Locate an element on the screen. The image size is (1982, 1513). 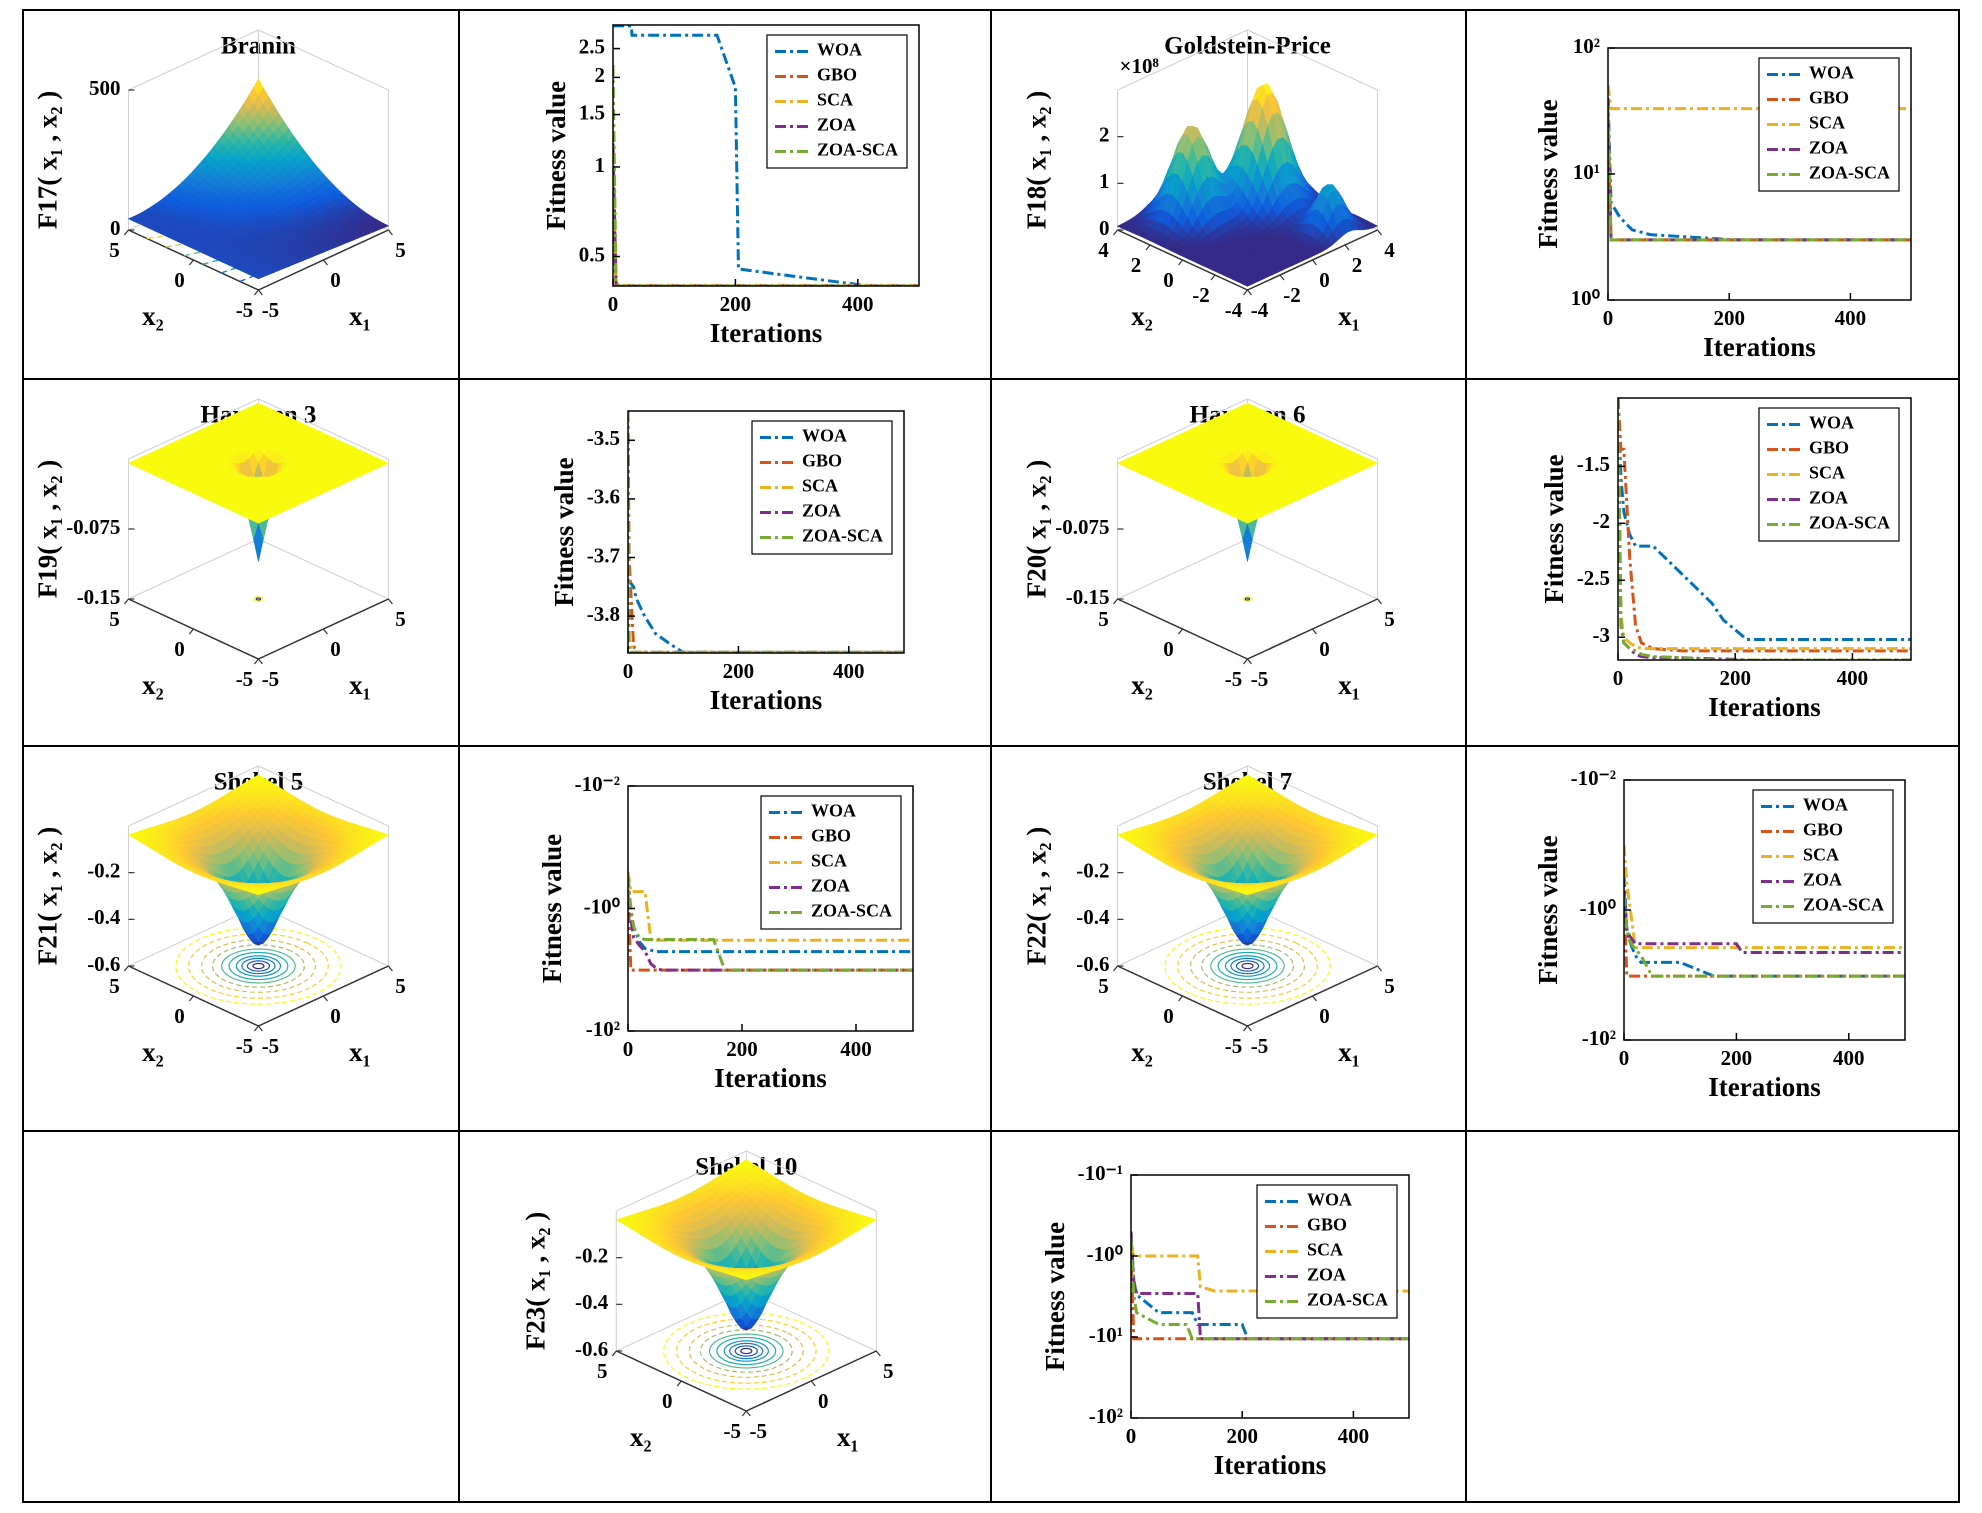
y-tick-label: -1.5 is located at coordinates (1593, 464).